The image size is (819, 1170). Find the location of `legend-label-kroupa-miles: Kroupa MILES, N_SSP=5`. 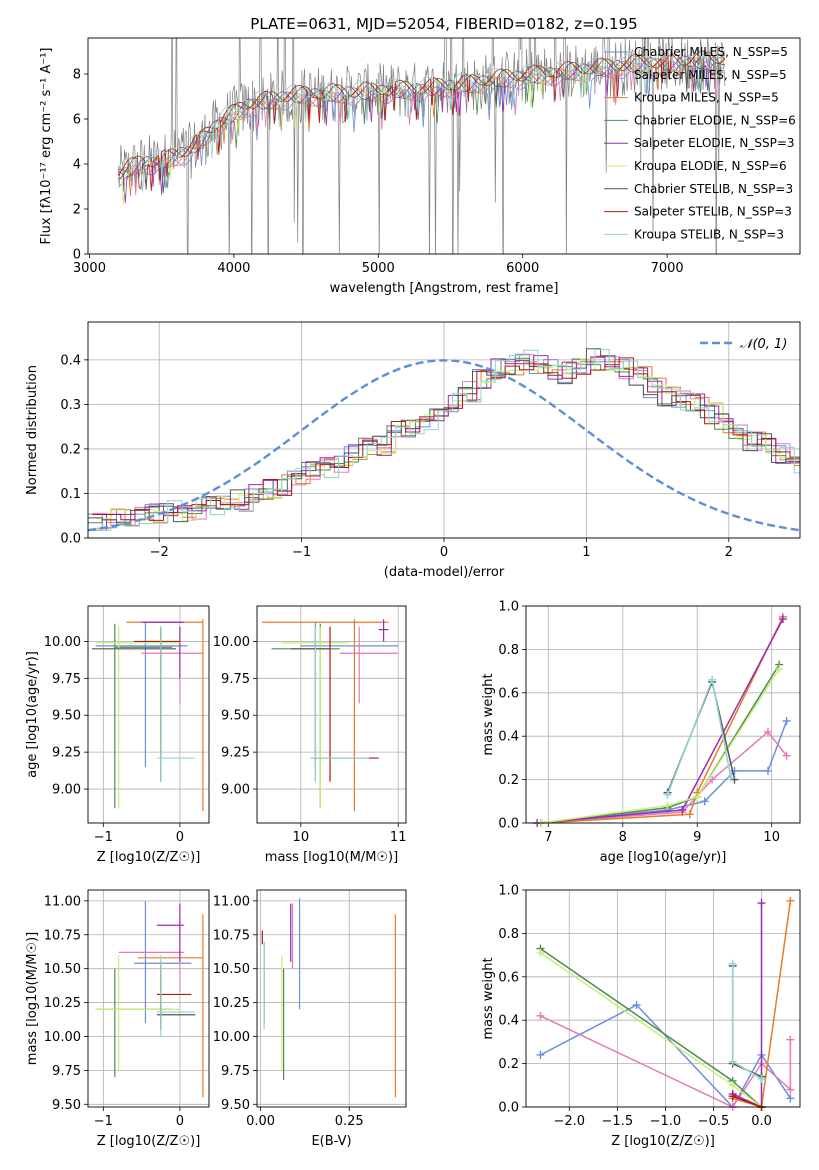

legend-label-kroupa-miles: Kroupa MILES, N_SSP=5 is located at coordinates (706, 98).